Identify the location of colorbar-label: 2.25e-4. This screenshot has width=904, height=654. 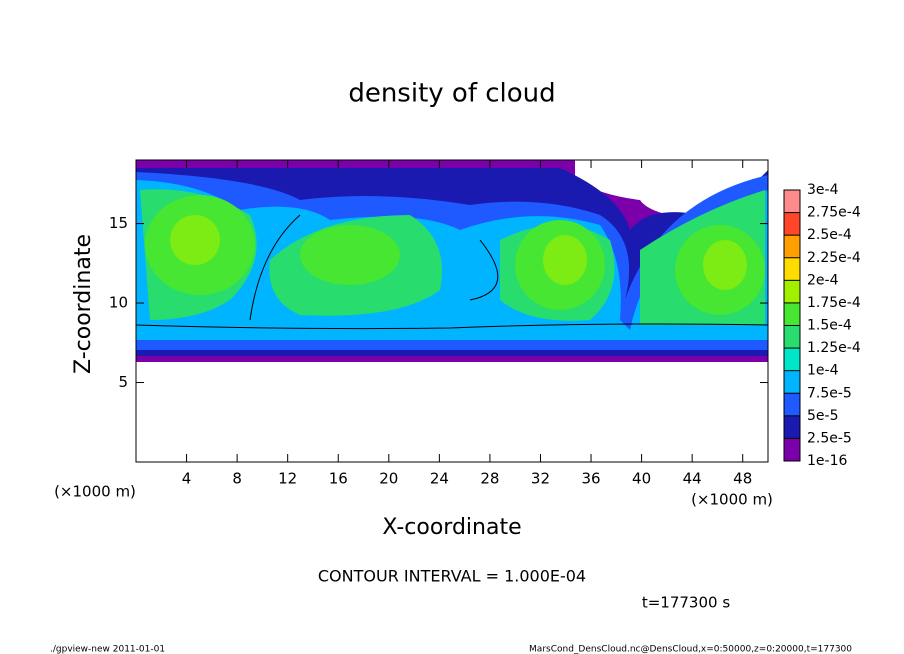
(834, 258).